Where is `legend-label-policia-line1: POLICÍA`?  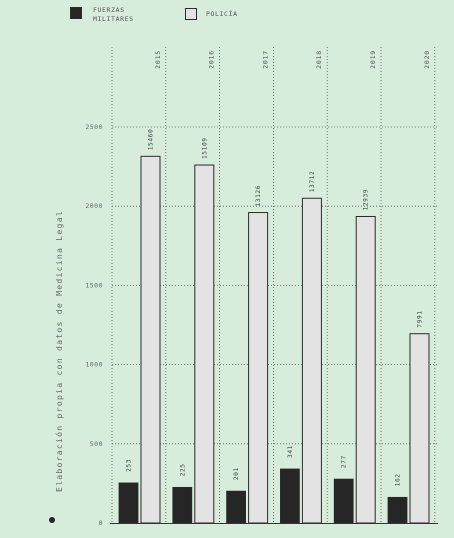 legend-label-policia-line1: POLICÍA is located at coordinates (222, 14).